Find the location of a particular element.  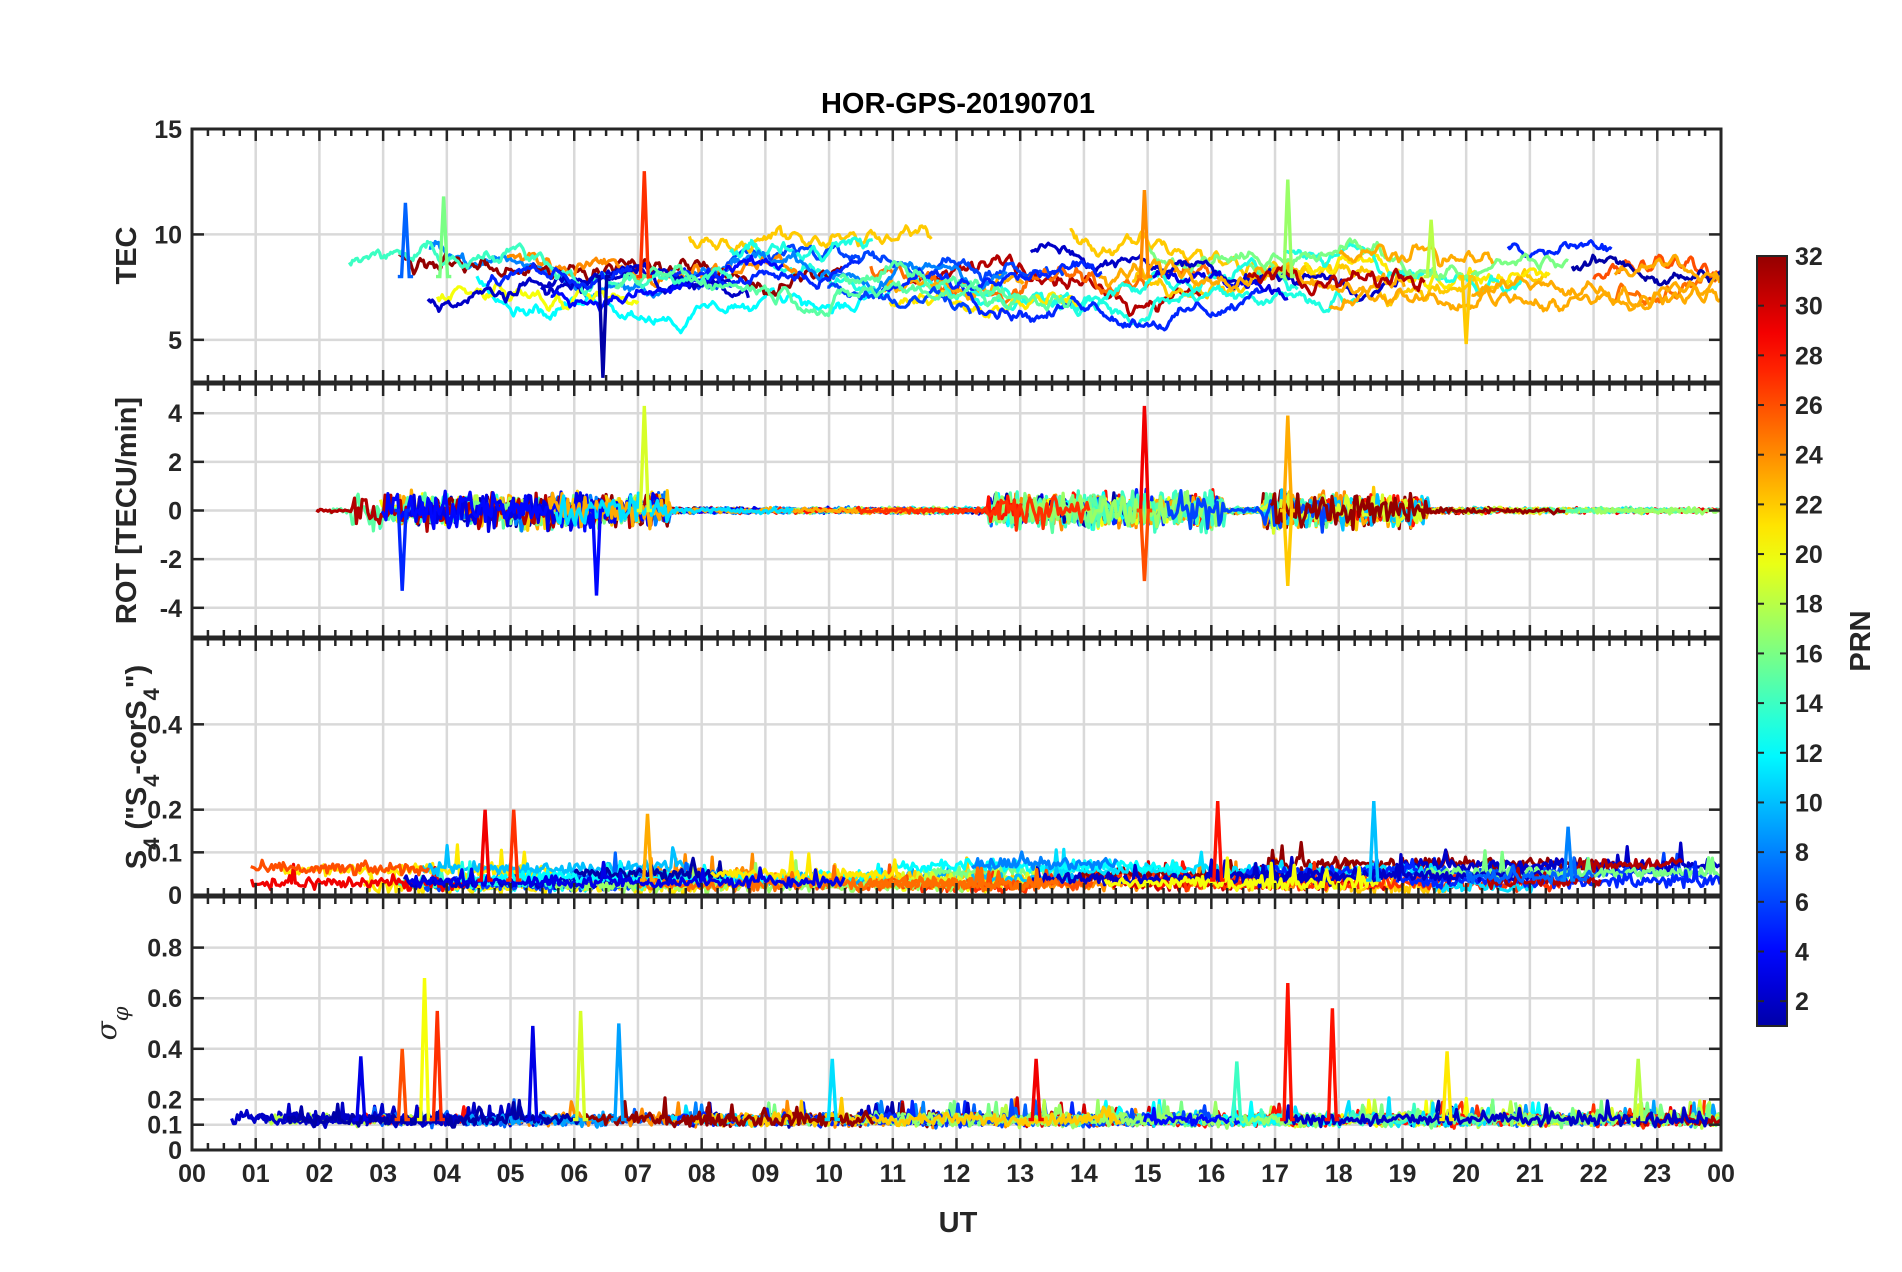

colorbar-tick-label: 32 is located at coordinates (1809, 257).